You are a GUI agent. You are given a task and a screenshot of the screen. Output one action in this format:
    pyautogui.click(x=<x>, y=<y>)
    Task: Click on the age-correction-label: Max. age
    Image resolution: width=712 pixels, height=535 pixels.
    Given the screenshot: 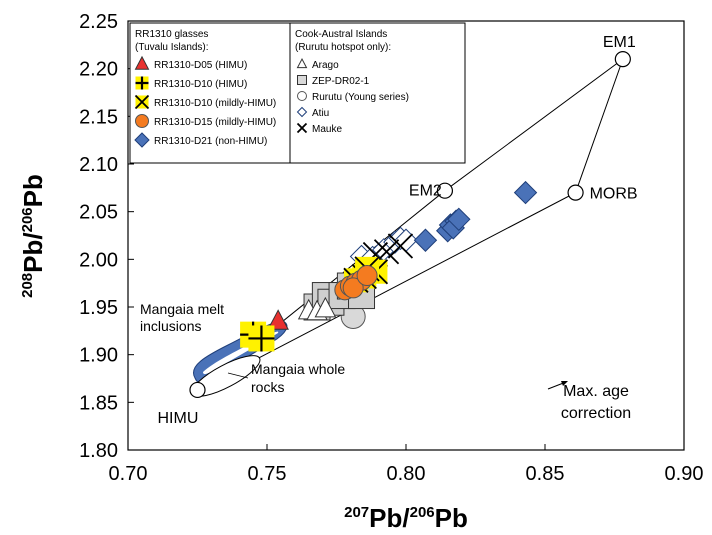 What is the action you would take?
    pyautogui.click(x=596, y=391)
    